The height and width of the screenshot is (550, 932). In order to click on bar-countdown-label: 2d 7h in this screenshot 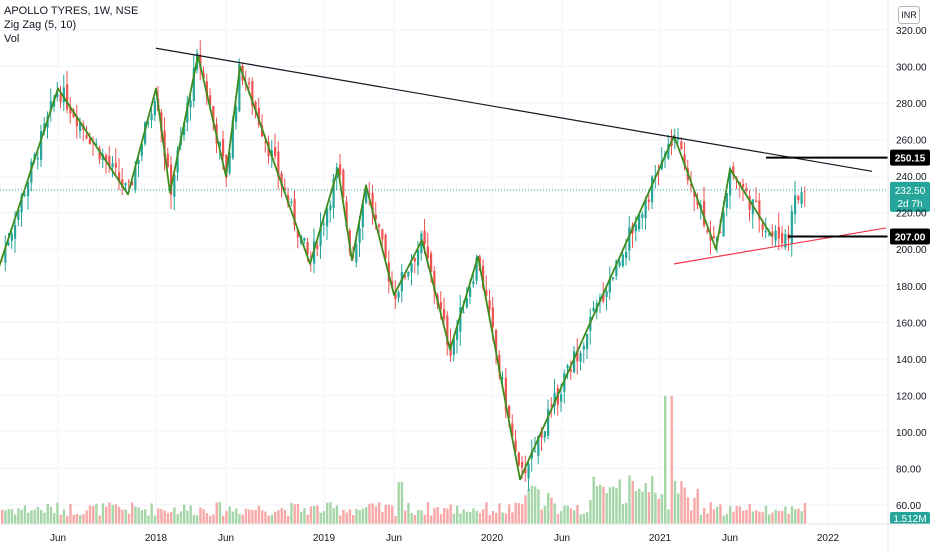, I will do `click(909, 204)`.